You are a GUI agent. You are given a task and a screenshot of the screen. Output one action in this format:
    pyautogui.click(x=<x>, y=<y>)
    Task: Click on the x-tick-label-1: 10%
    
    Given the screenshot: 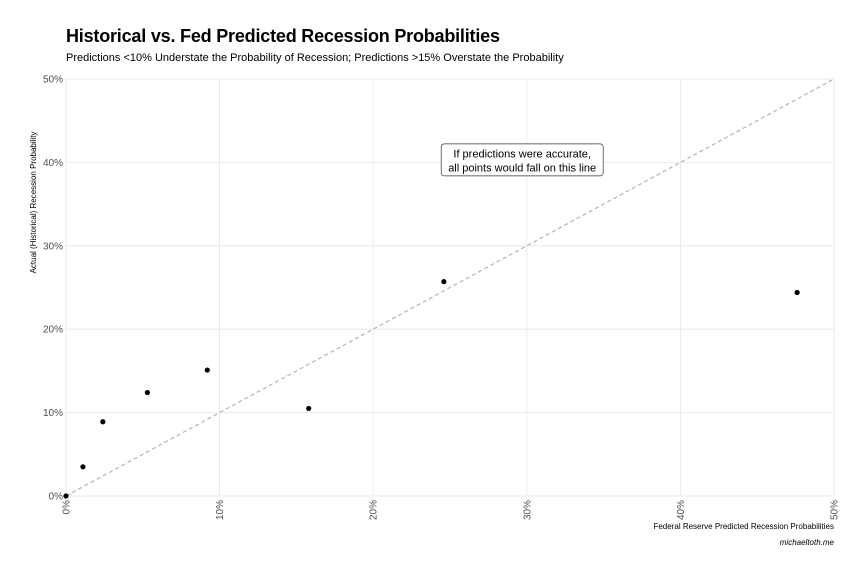 What is the action you would take?
    pyautogui.click(x=220, y=510)
    